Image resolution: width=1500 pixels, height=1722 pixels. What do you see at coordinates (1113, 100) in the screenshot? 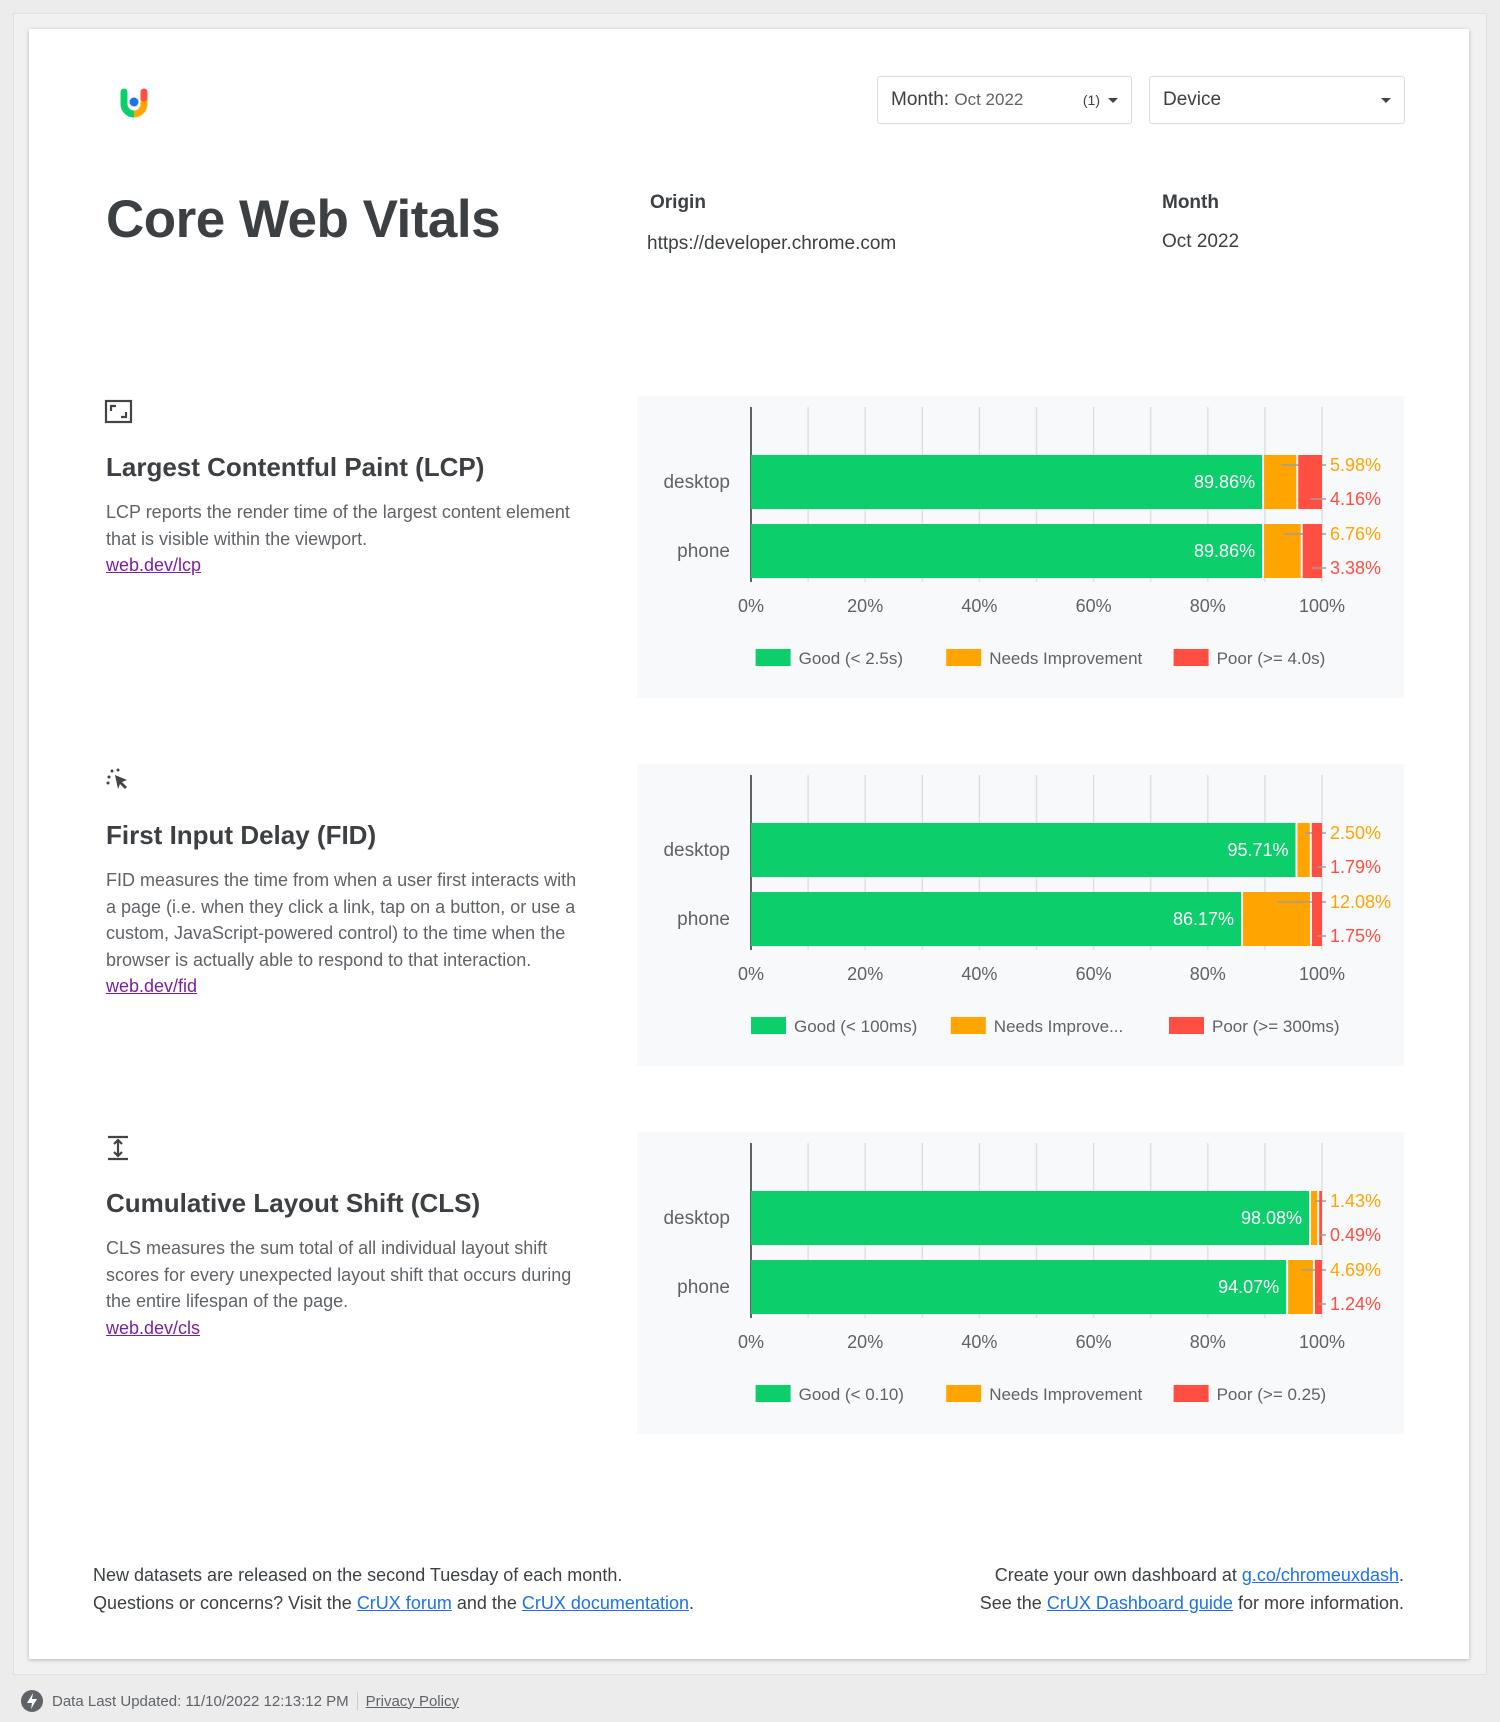
I see `chevron-down-icon` at bounding box center [1113, 100].